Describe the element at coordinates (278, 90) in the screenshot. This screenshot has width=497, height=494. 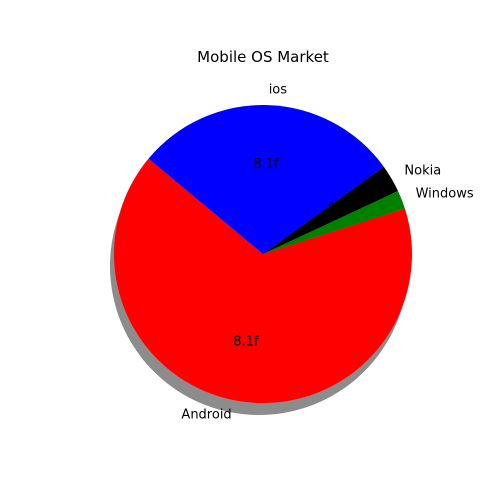
I see `slice-label-ios: ios` at that location.